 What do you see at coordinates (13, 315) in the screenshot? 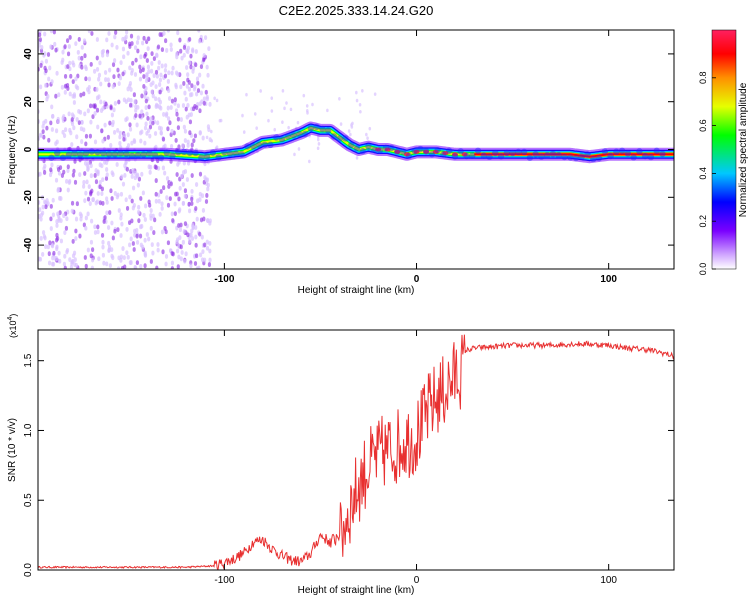
I see `snr-multiplier-close: )` at bounding box center [13, 315].